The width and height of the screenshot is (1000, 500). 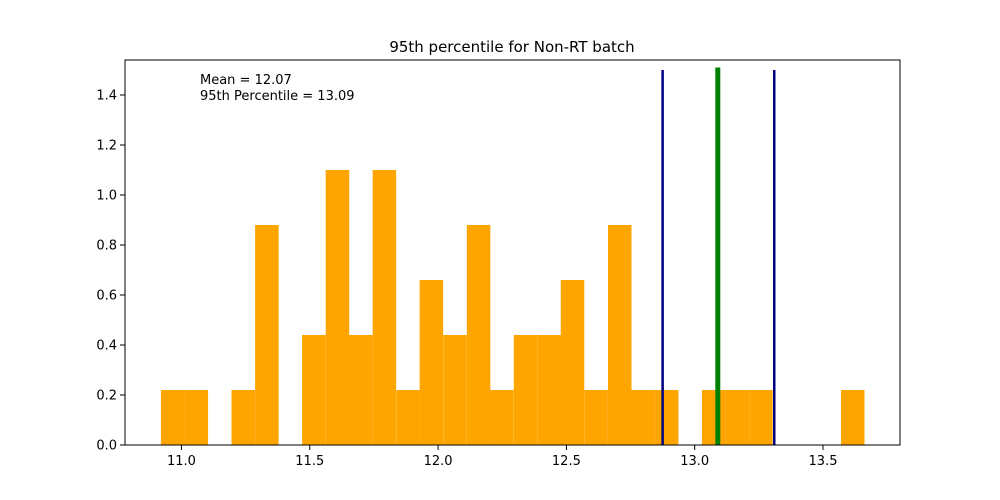 I want to click on y-tick-label-6: 1.2, so click(x=106, y=146).